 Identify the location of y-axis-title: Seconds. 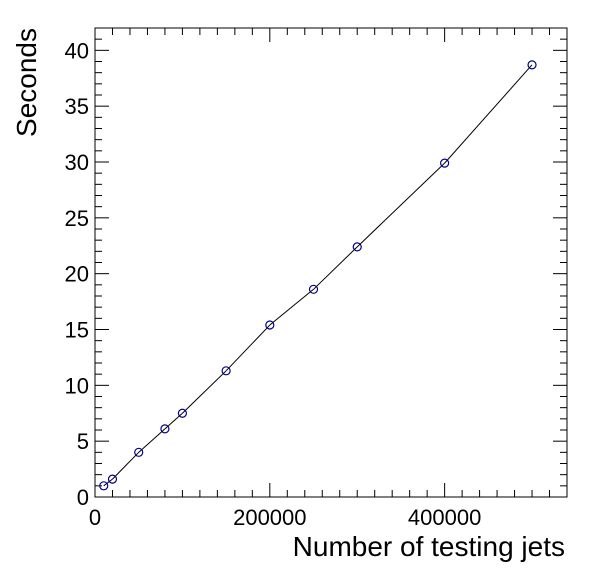
(26, 82).